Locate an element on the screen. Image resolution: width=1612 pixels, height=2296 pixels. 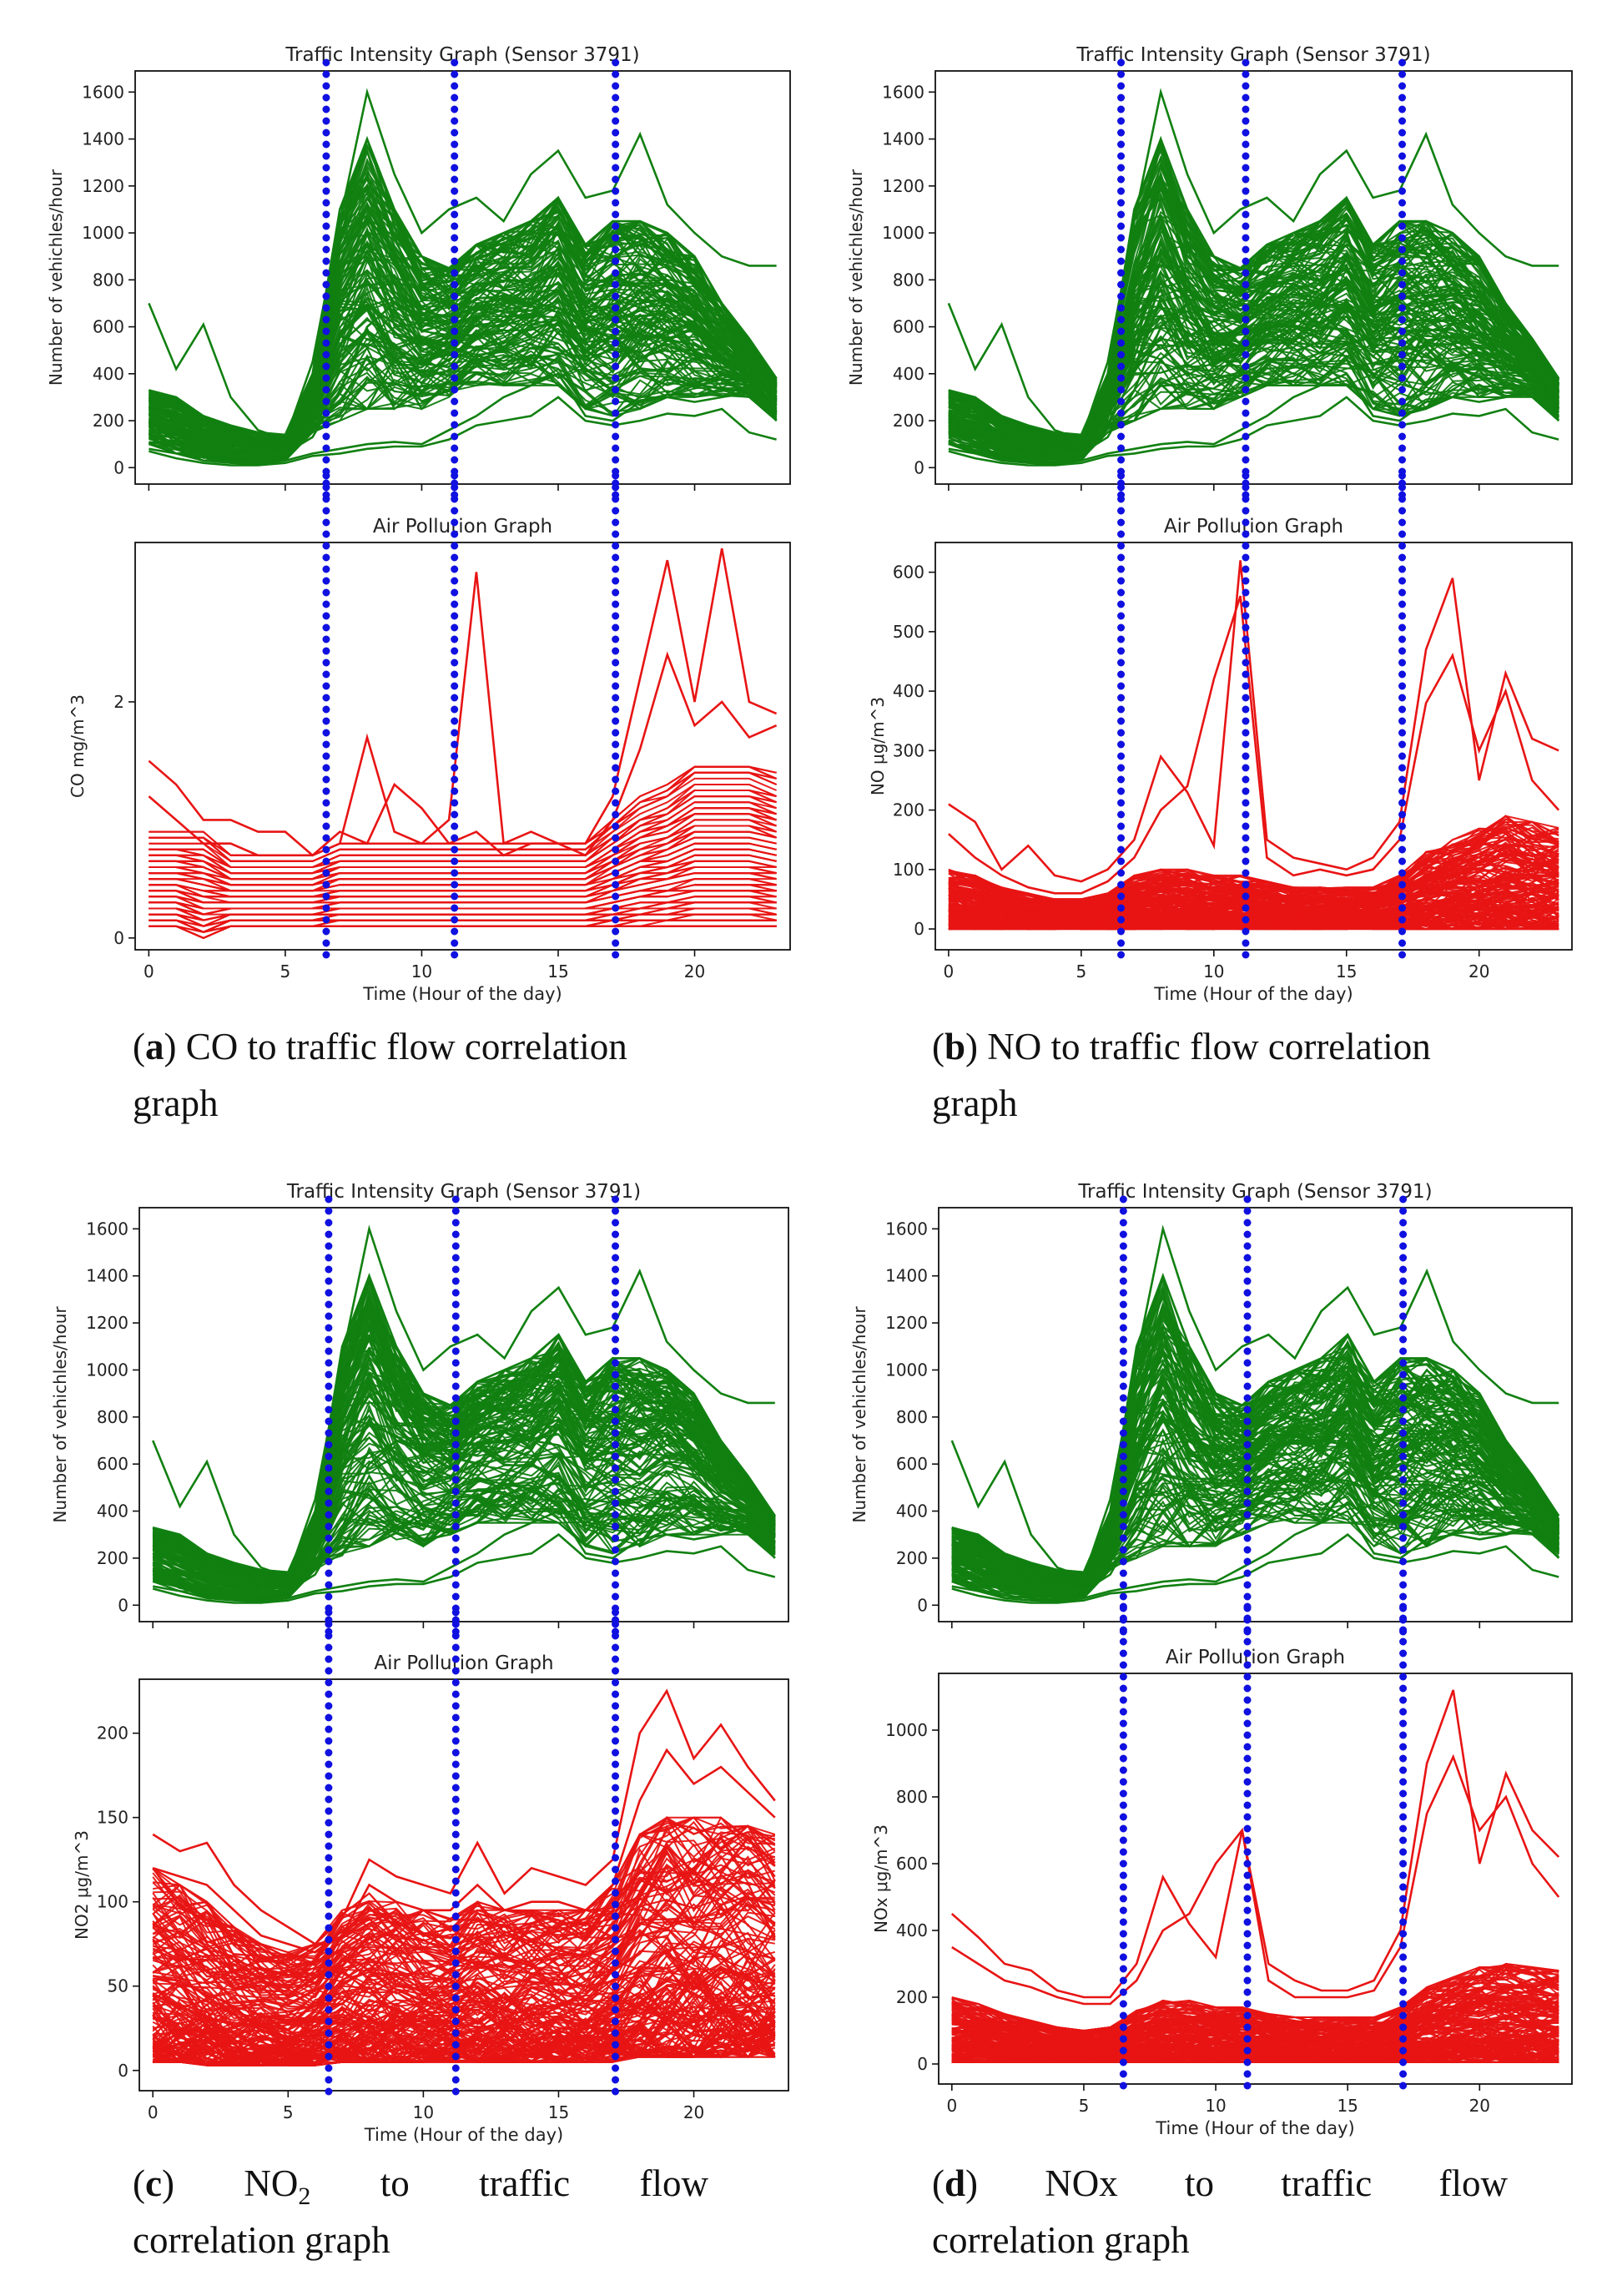
series-co-max is located at coordinates (463, 703).